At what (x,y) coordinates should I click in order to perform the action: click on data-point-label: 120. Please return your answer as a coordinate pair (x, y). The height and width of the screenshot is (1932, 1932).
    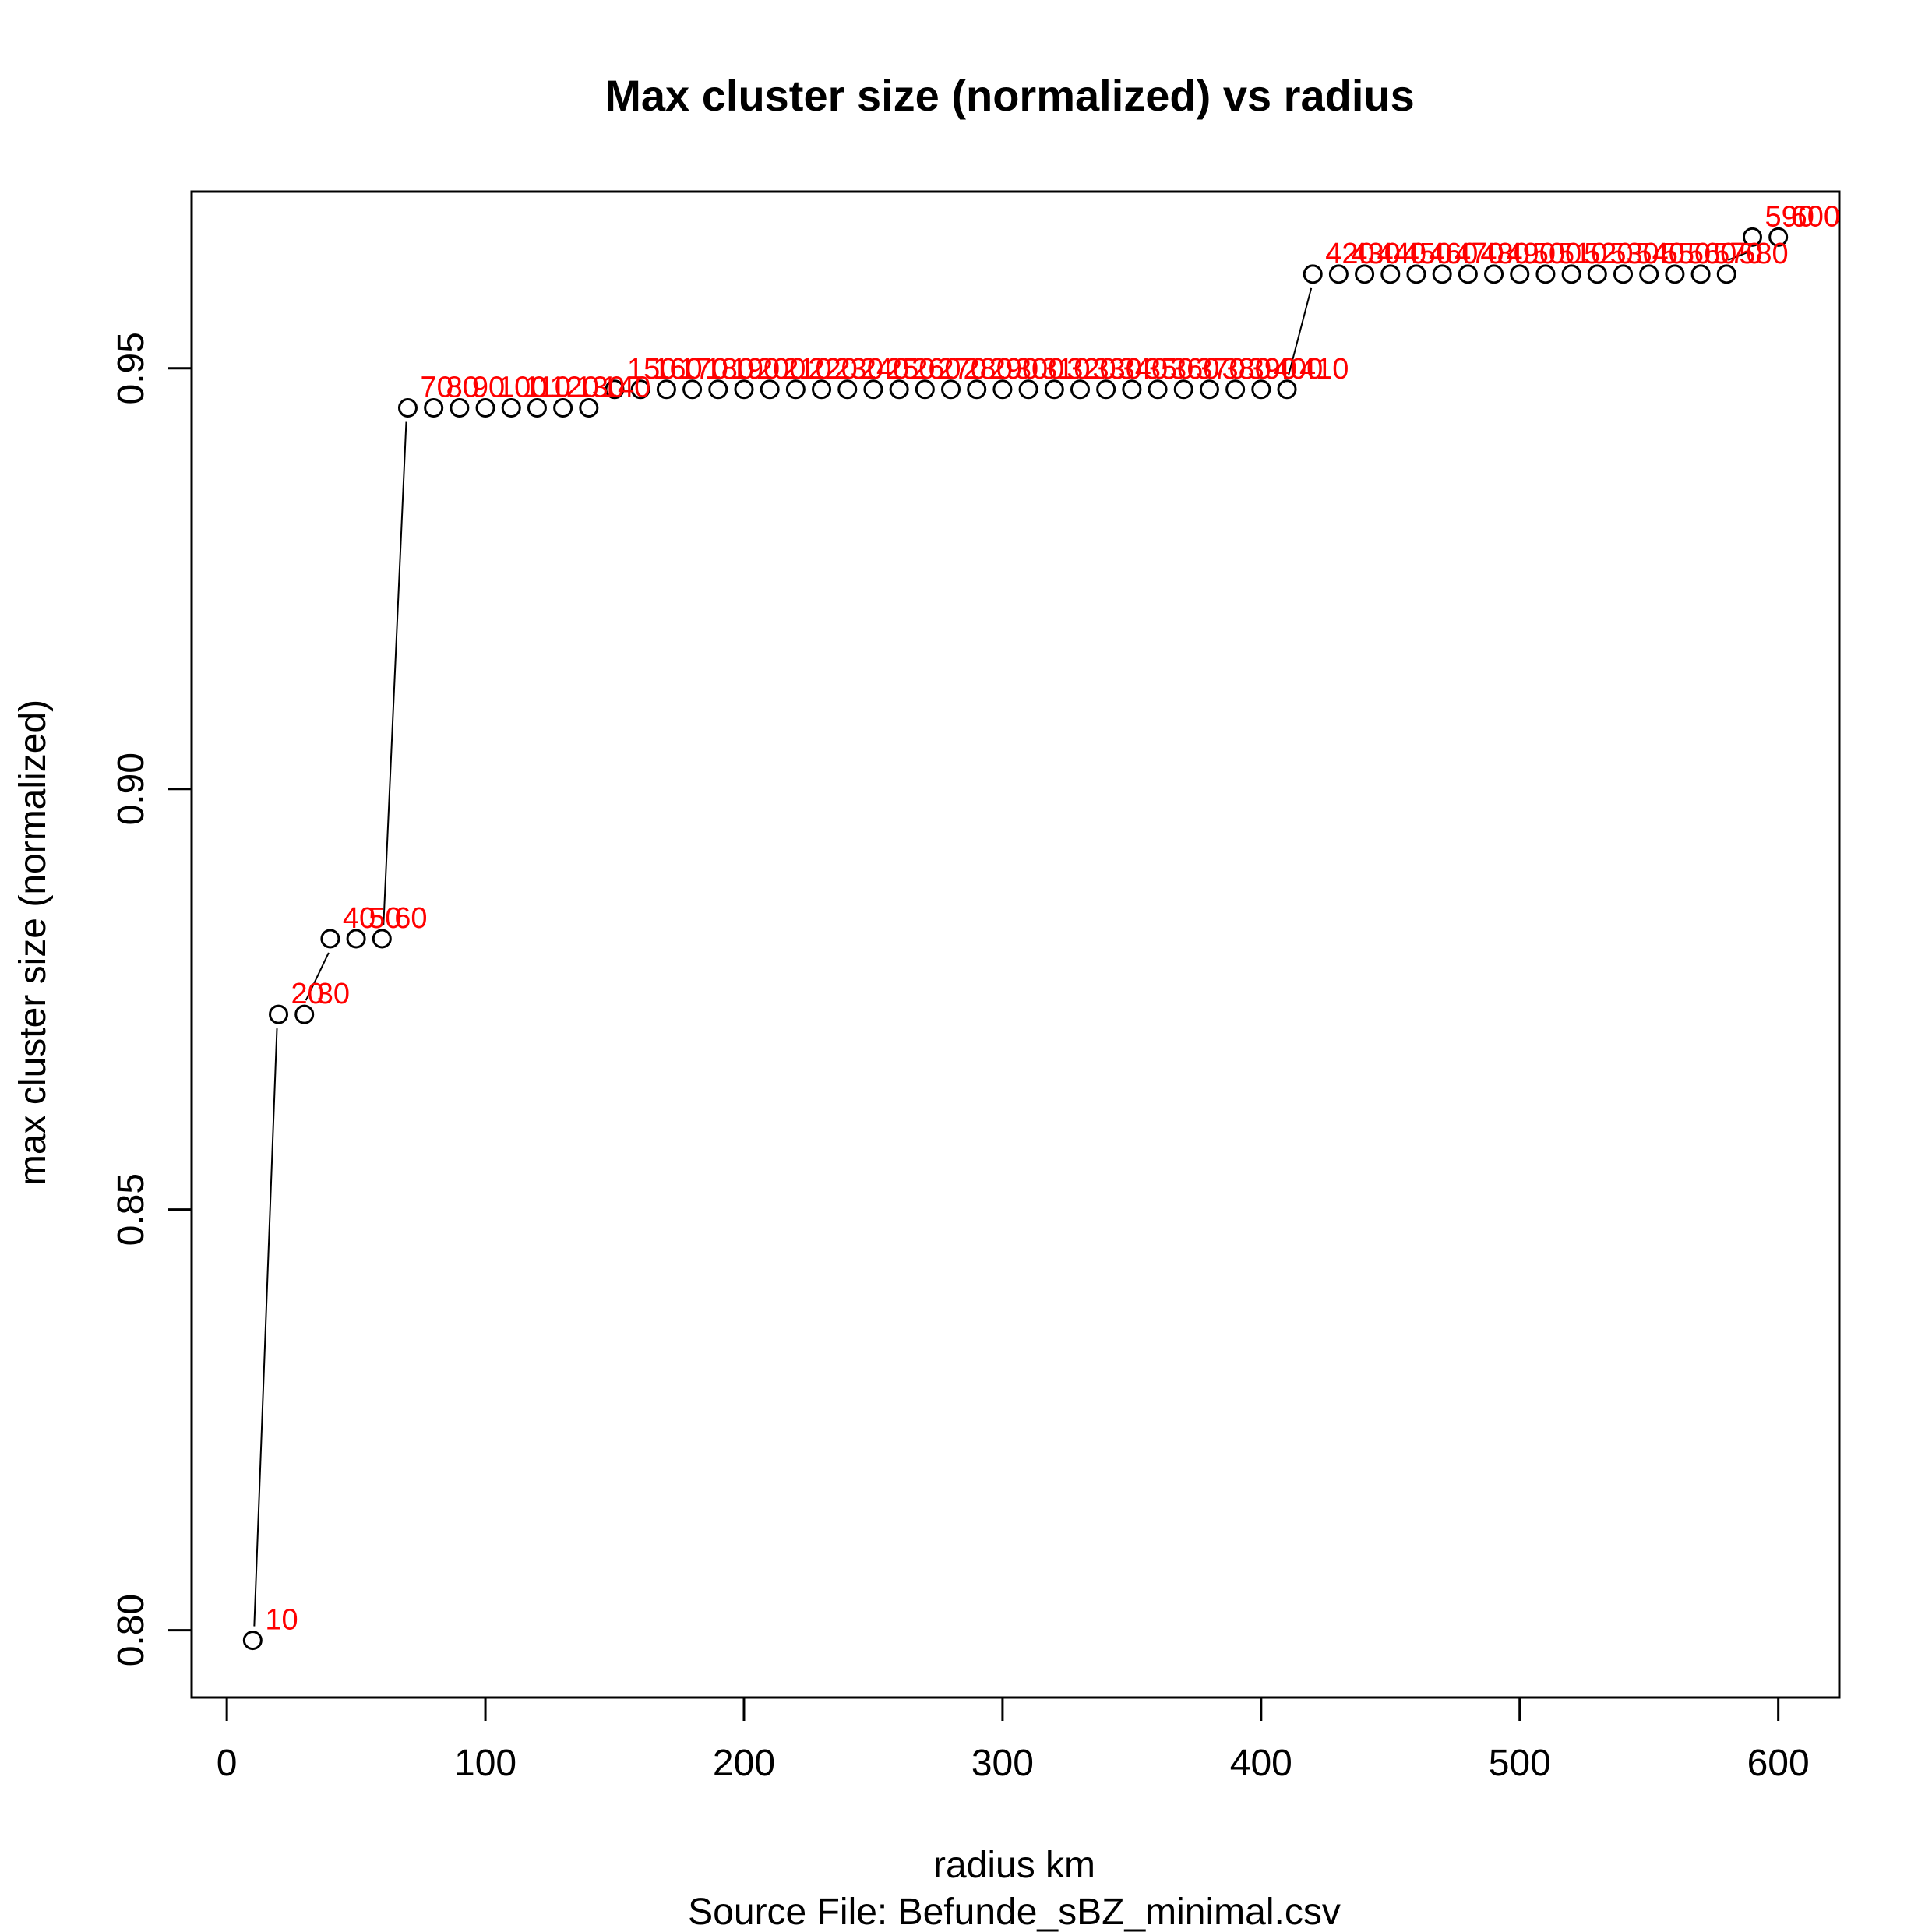
    Looking at the image, I should click on (573, 388).